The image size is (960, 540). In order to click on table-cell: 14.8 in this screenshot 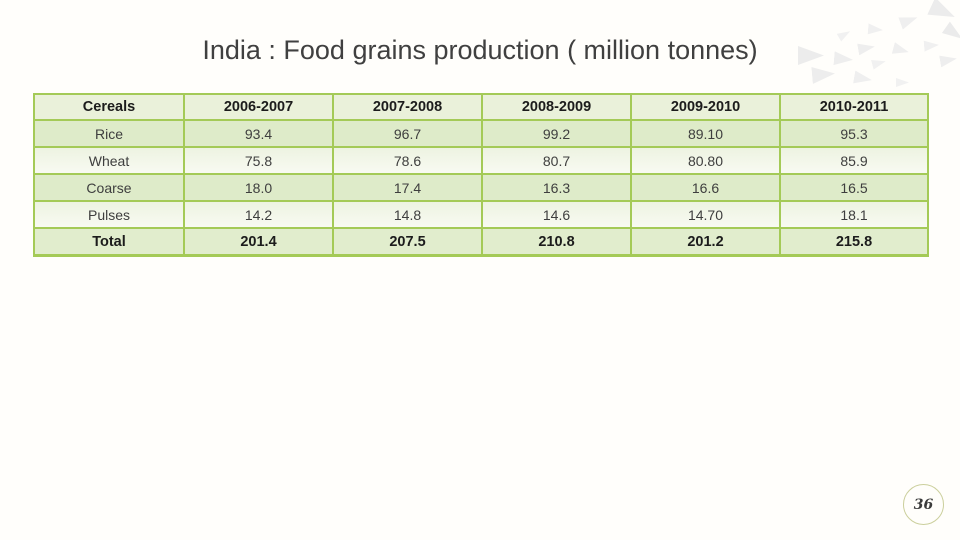, I will do `click(407, 214)`.